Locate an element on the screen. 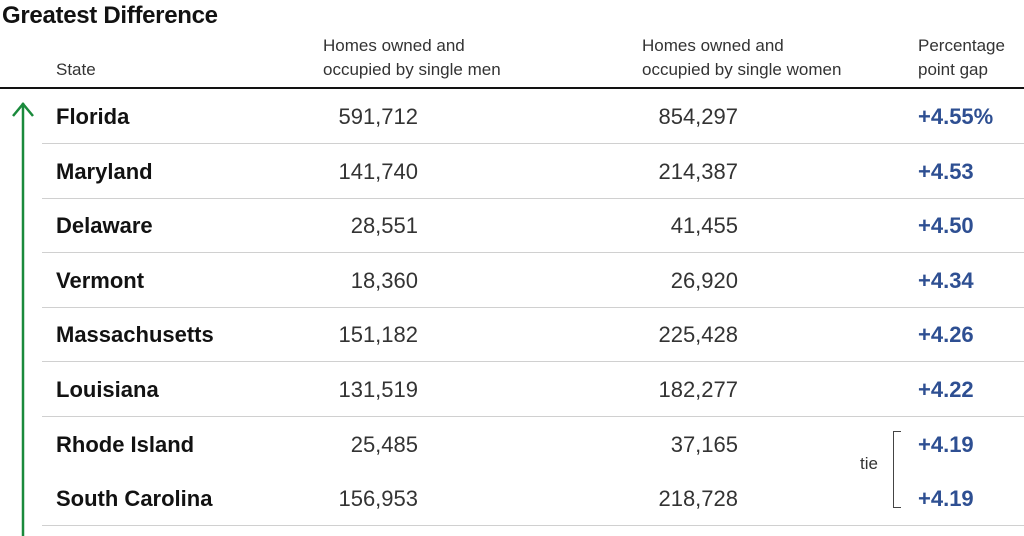  single-men-cell: 25,485 is located at coordinates (384, 444).